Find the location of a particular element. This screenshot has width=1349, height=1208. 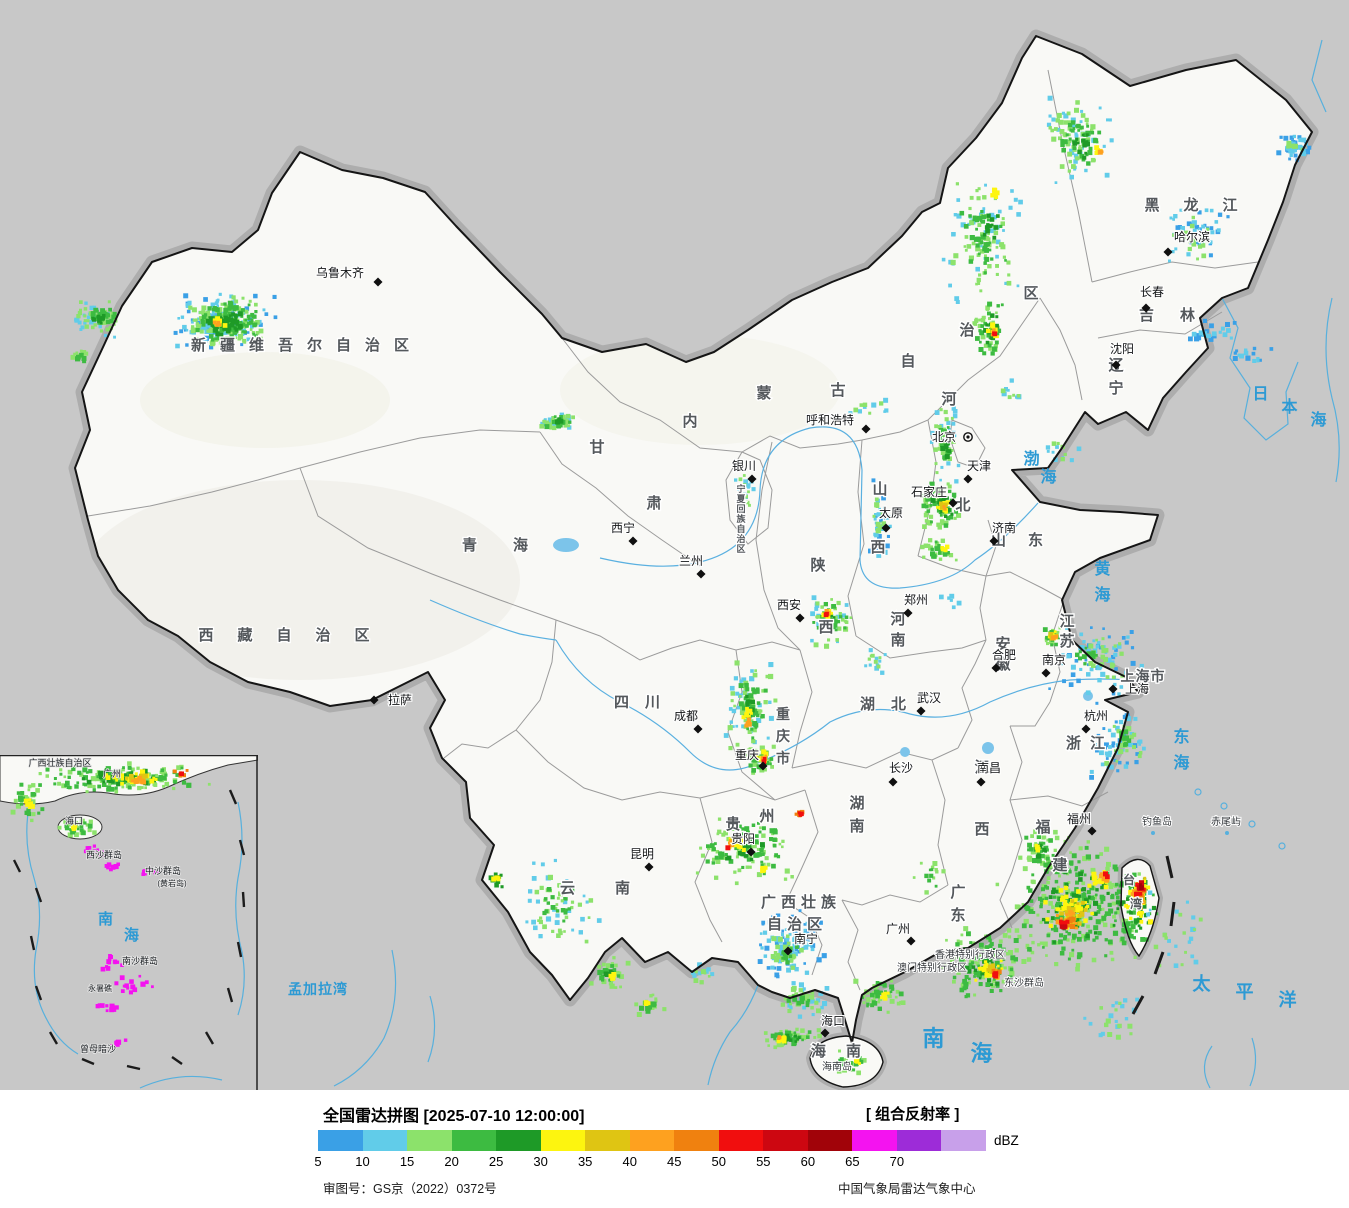

inset-sea-background is located at coordinates (129, 922).